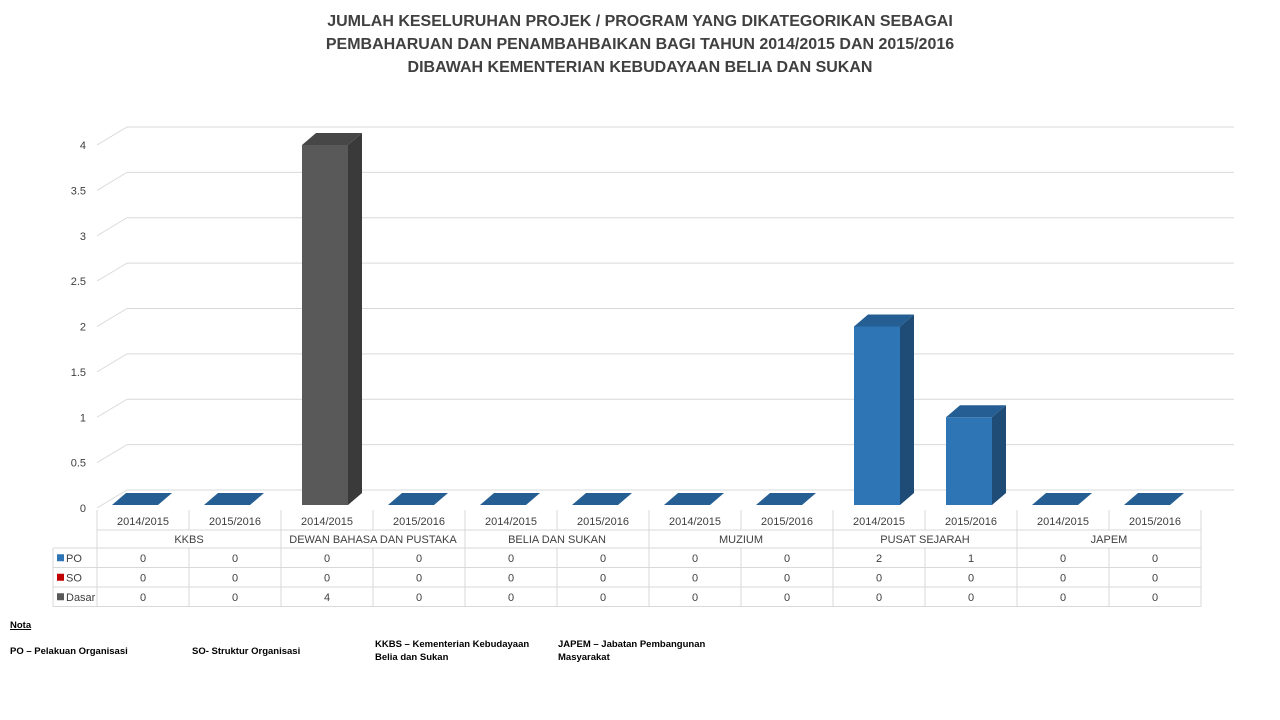  I want to click on y-tick-label: 3, so click(83, 237).